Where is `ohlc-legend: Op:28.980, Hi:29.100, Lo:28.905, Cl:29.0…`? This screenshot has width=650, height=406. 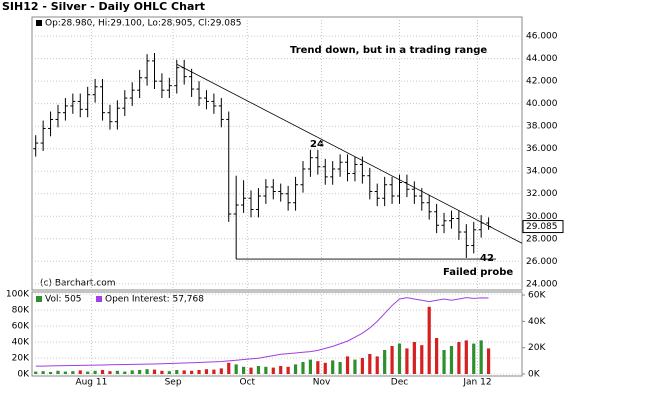
ohlc-legend: Op:28.980, Hi:29.100, Lo:28.905, Cl:29.0… is located at coordinates (143, 24).